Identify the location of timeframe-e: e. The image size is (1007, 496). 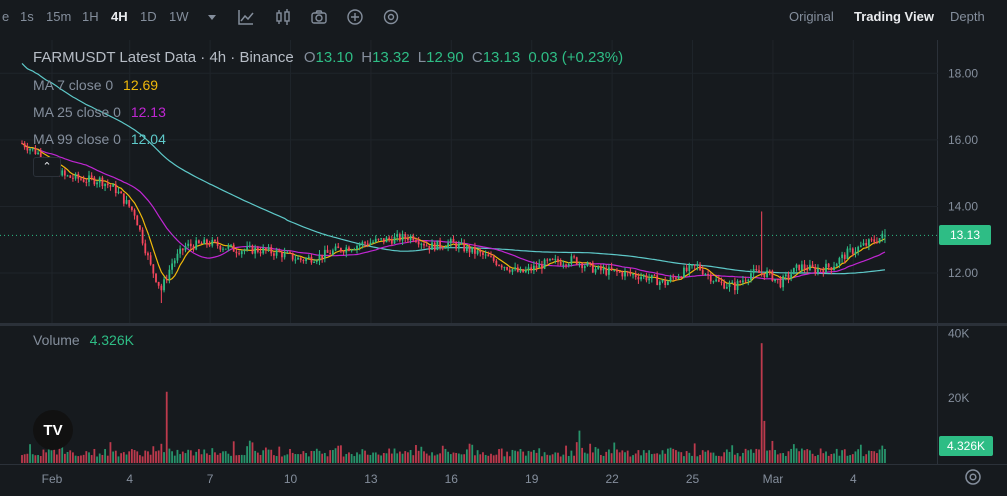
(6, 16).